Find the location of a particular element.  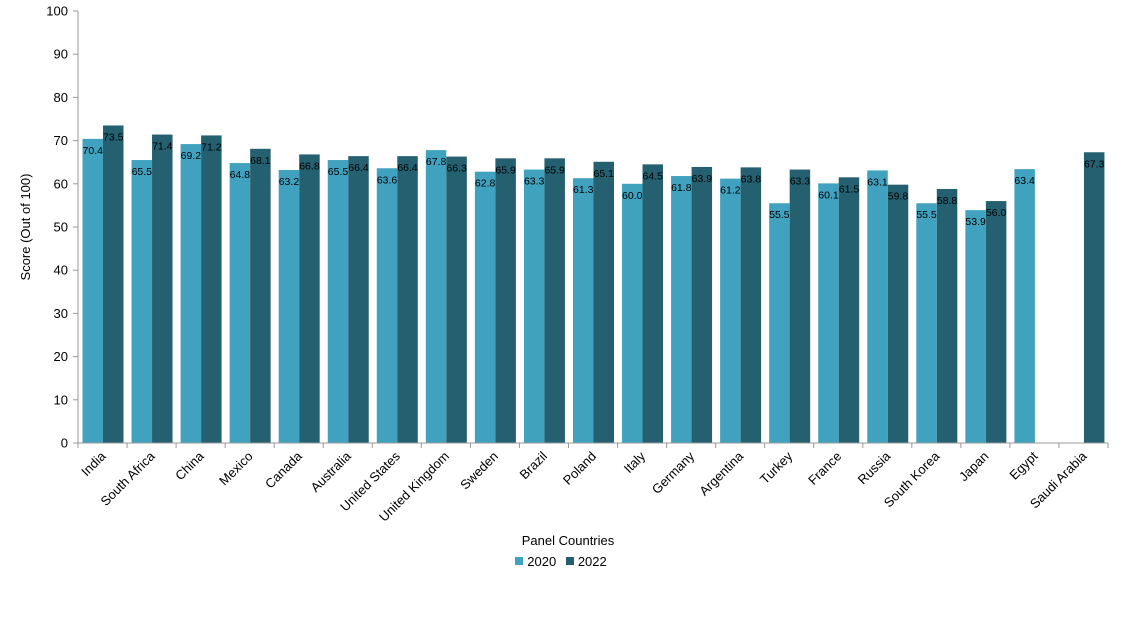

y-tick-label-30: 30 is located at coordinates (61, 313).